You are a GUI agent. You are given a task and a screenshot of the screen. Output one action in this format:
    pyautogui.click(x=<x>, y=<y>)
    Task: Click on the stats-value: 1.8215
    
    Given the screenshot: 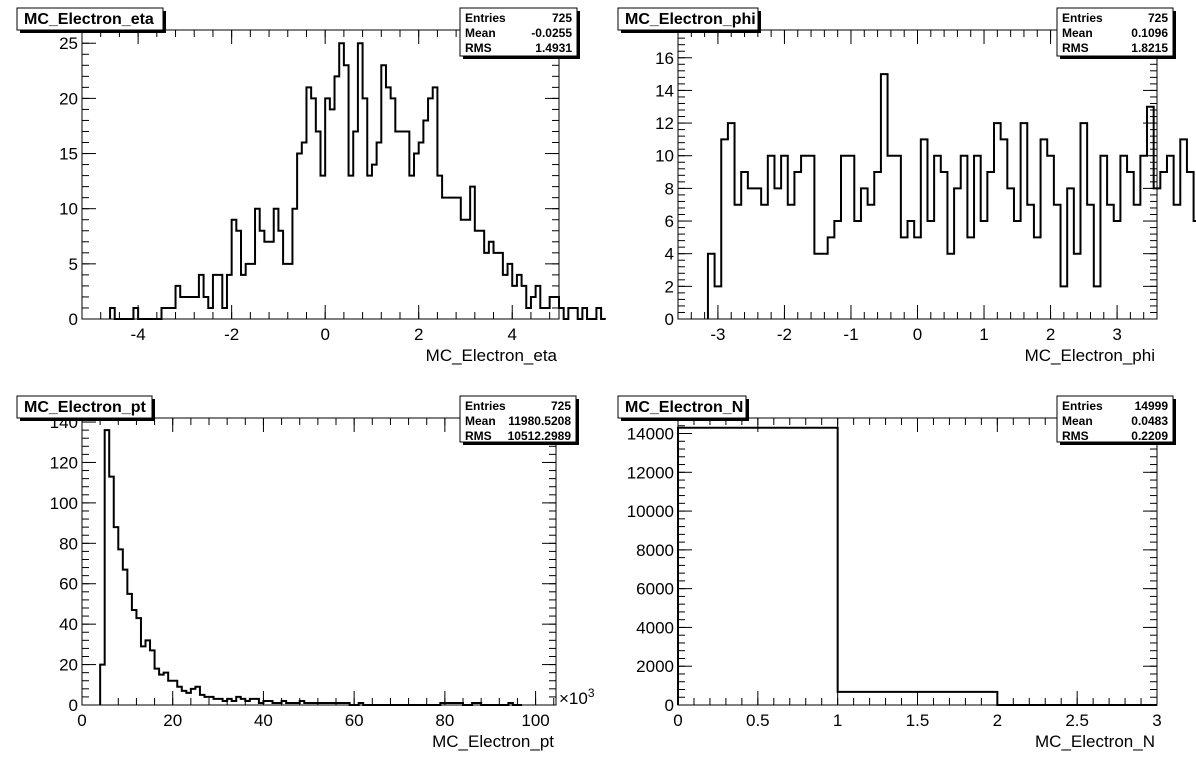 What is the action you would take?
    pyautogui.click(x=1149, y=48)
    